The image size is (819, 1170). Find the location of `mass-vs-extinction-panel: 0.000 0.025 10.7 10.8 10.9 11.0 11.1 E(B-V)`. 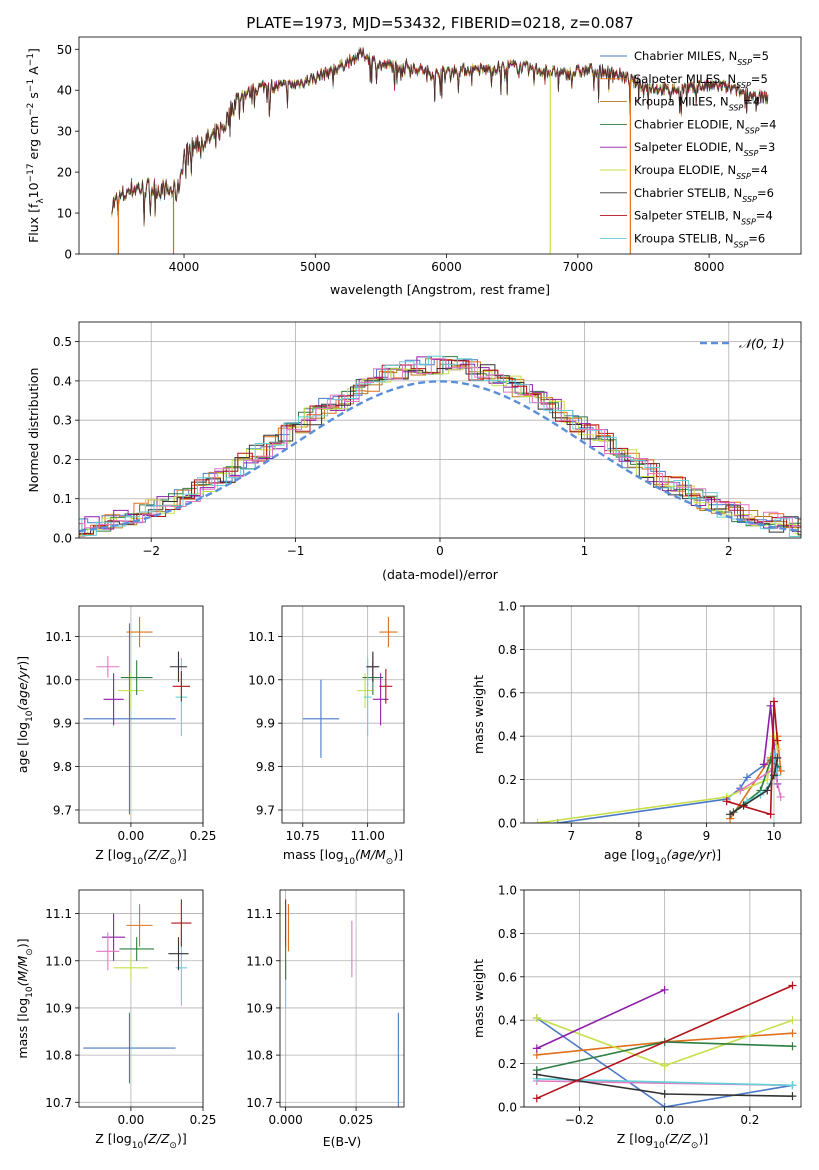

mass-vs-extinction-panel: 0.000 0.025 10.7 10.8 10.9 11.0 11.1 E(B-V) is located at coordinates (325, 1019).